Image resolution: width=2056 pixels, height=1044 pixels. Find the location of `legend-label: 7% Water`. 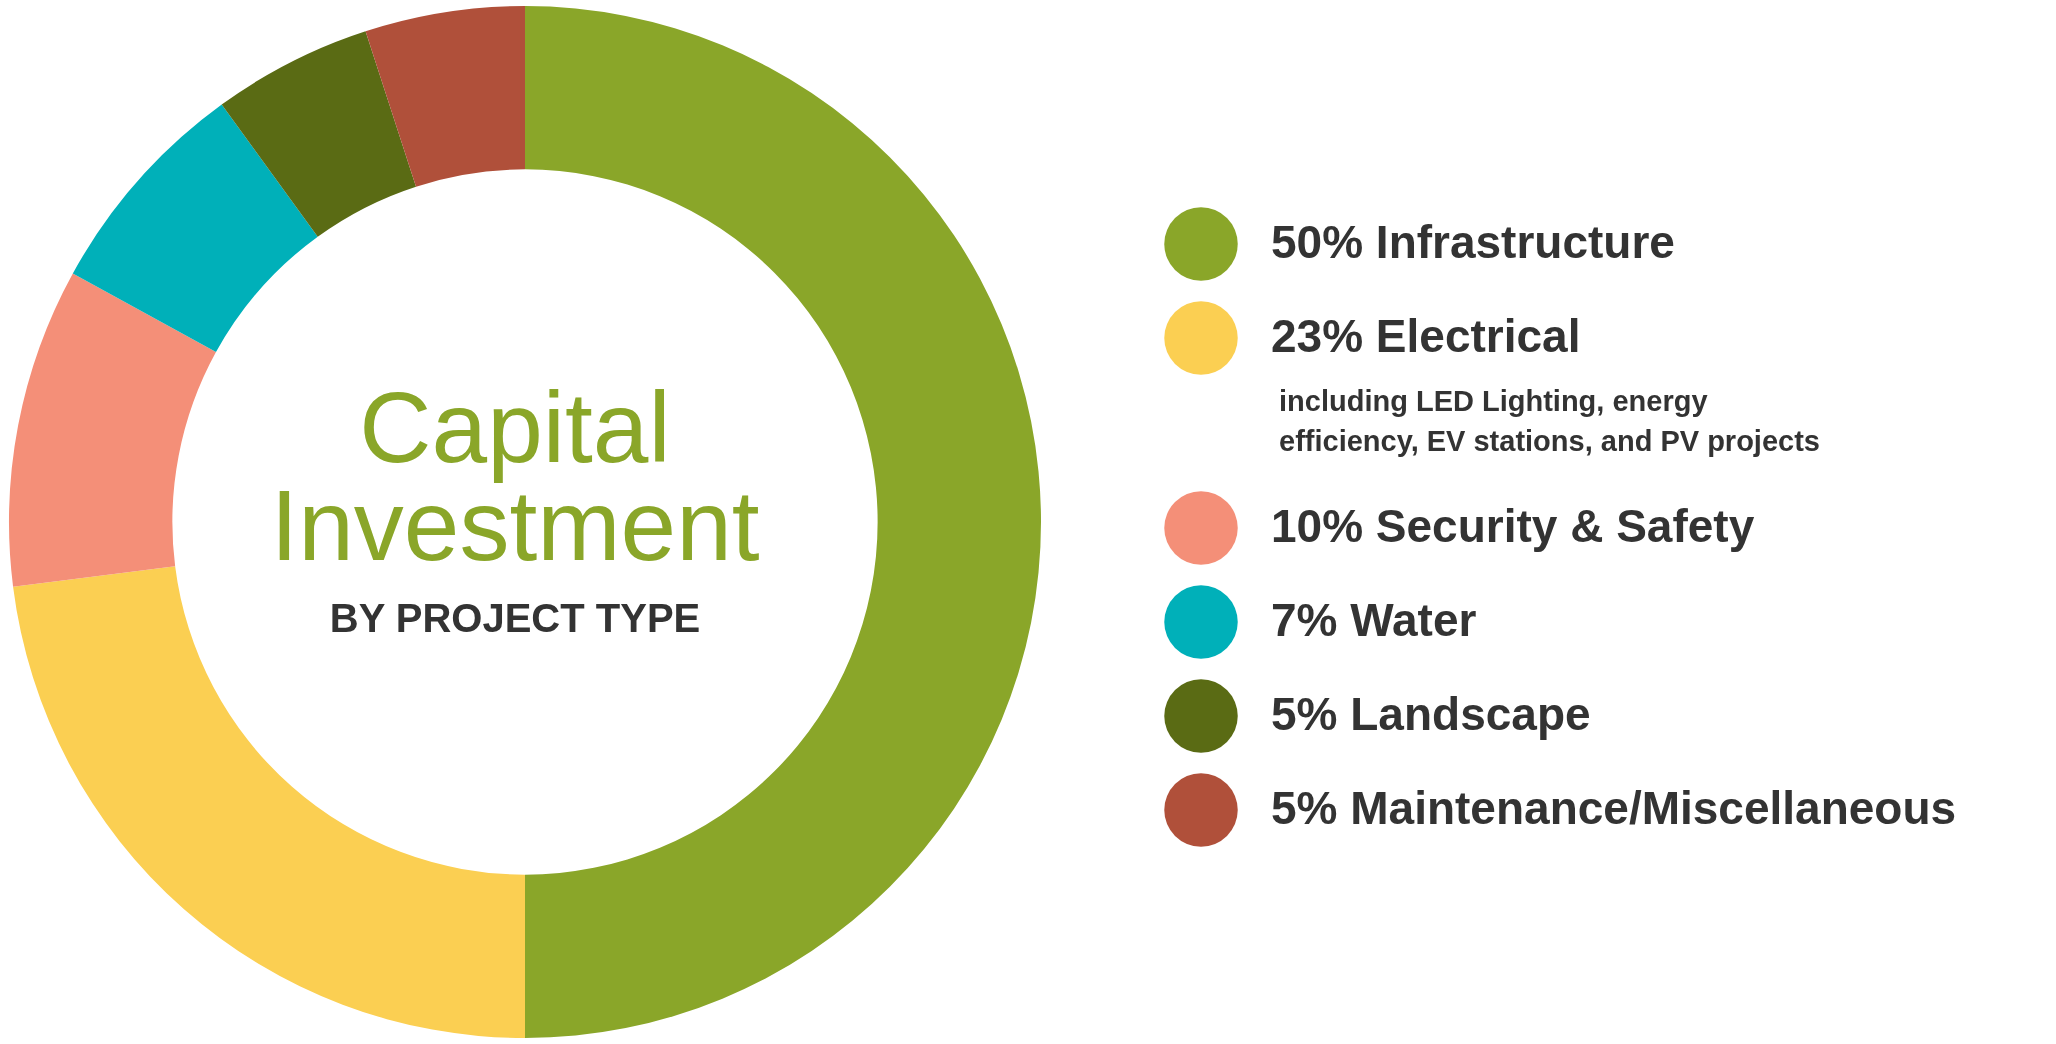

legend-label: 7% Water is located at coordinates (1374, 620).